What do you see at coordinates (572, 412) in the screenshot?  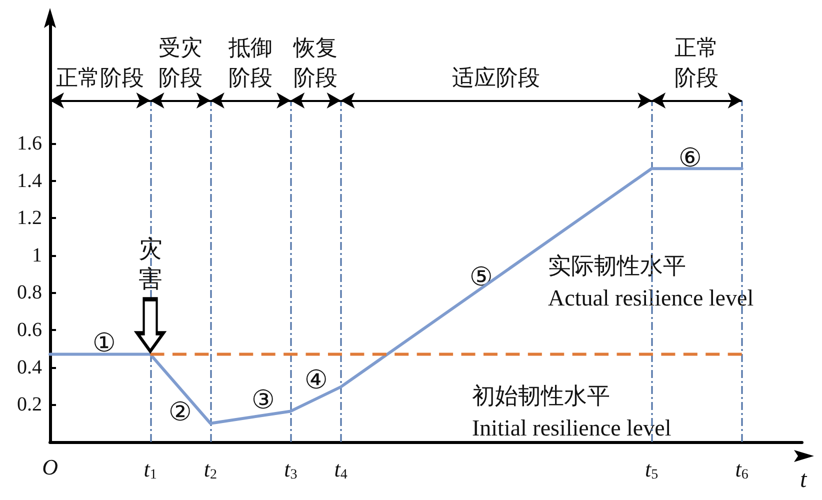 I see `series-label: 初始韧性水平 Initial resilience level` at bounding box center [572, 412].